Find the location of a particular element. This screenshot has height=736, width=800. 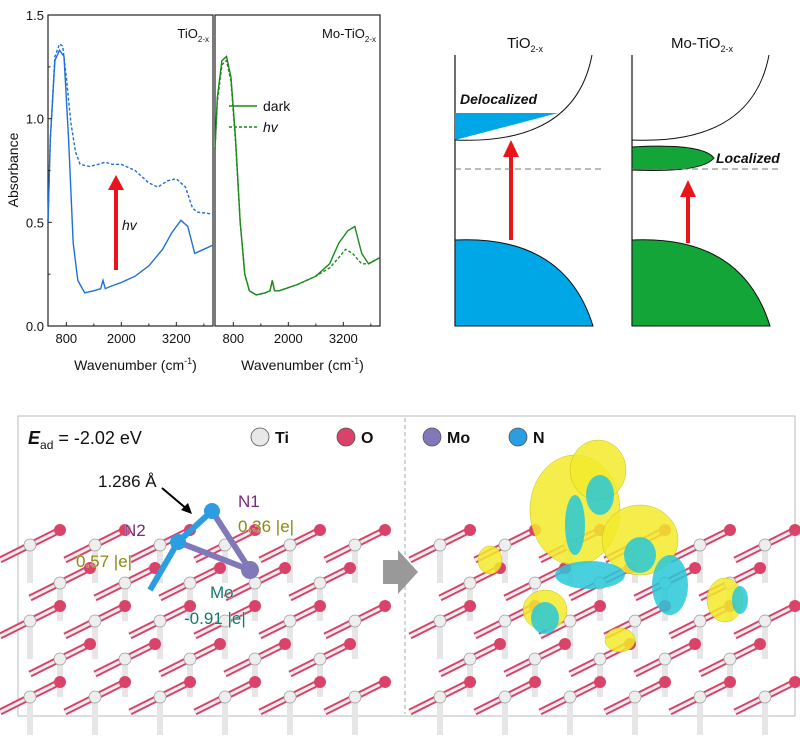

n1-atom is located at coordinates (212, 511).